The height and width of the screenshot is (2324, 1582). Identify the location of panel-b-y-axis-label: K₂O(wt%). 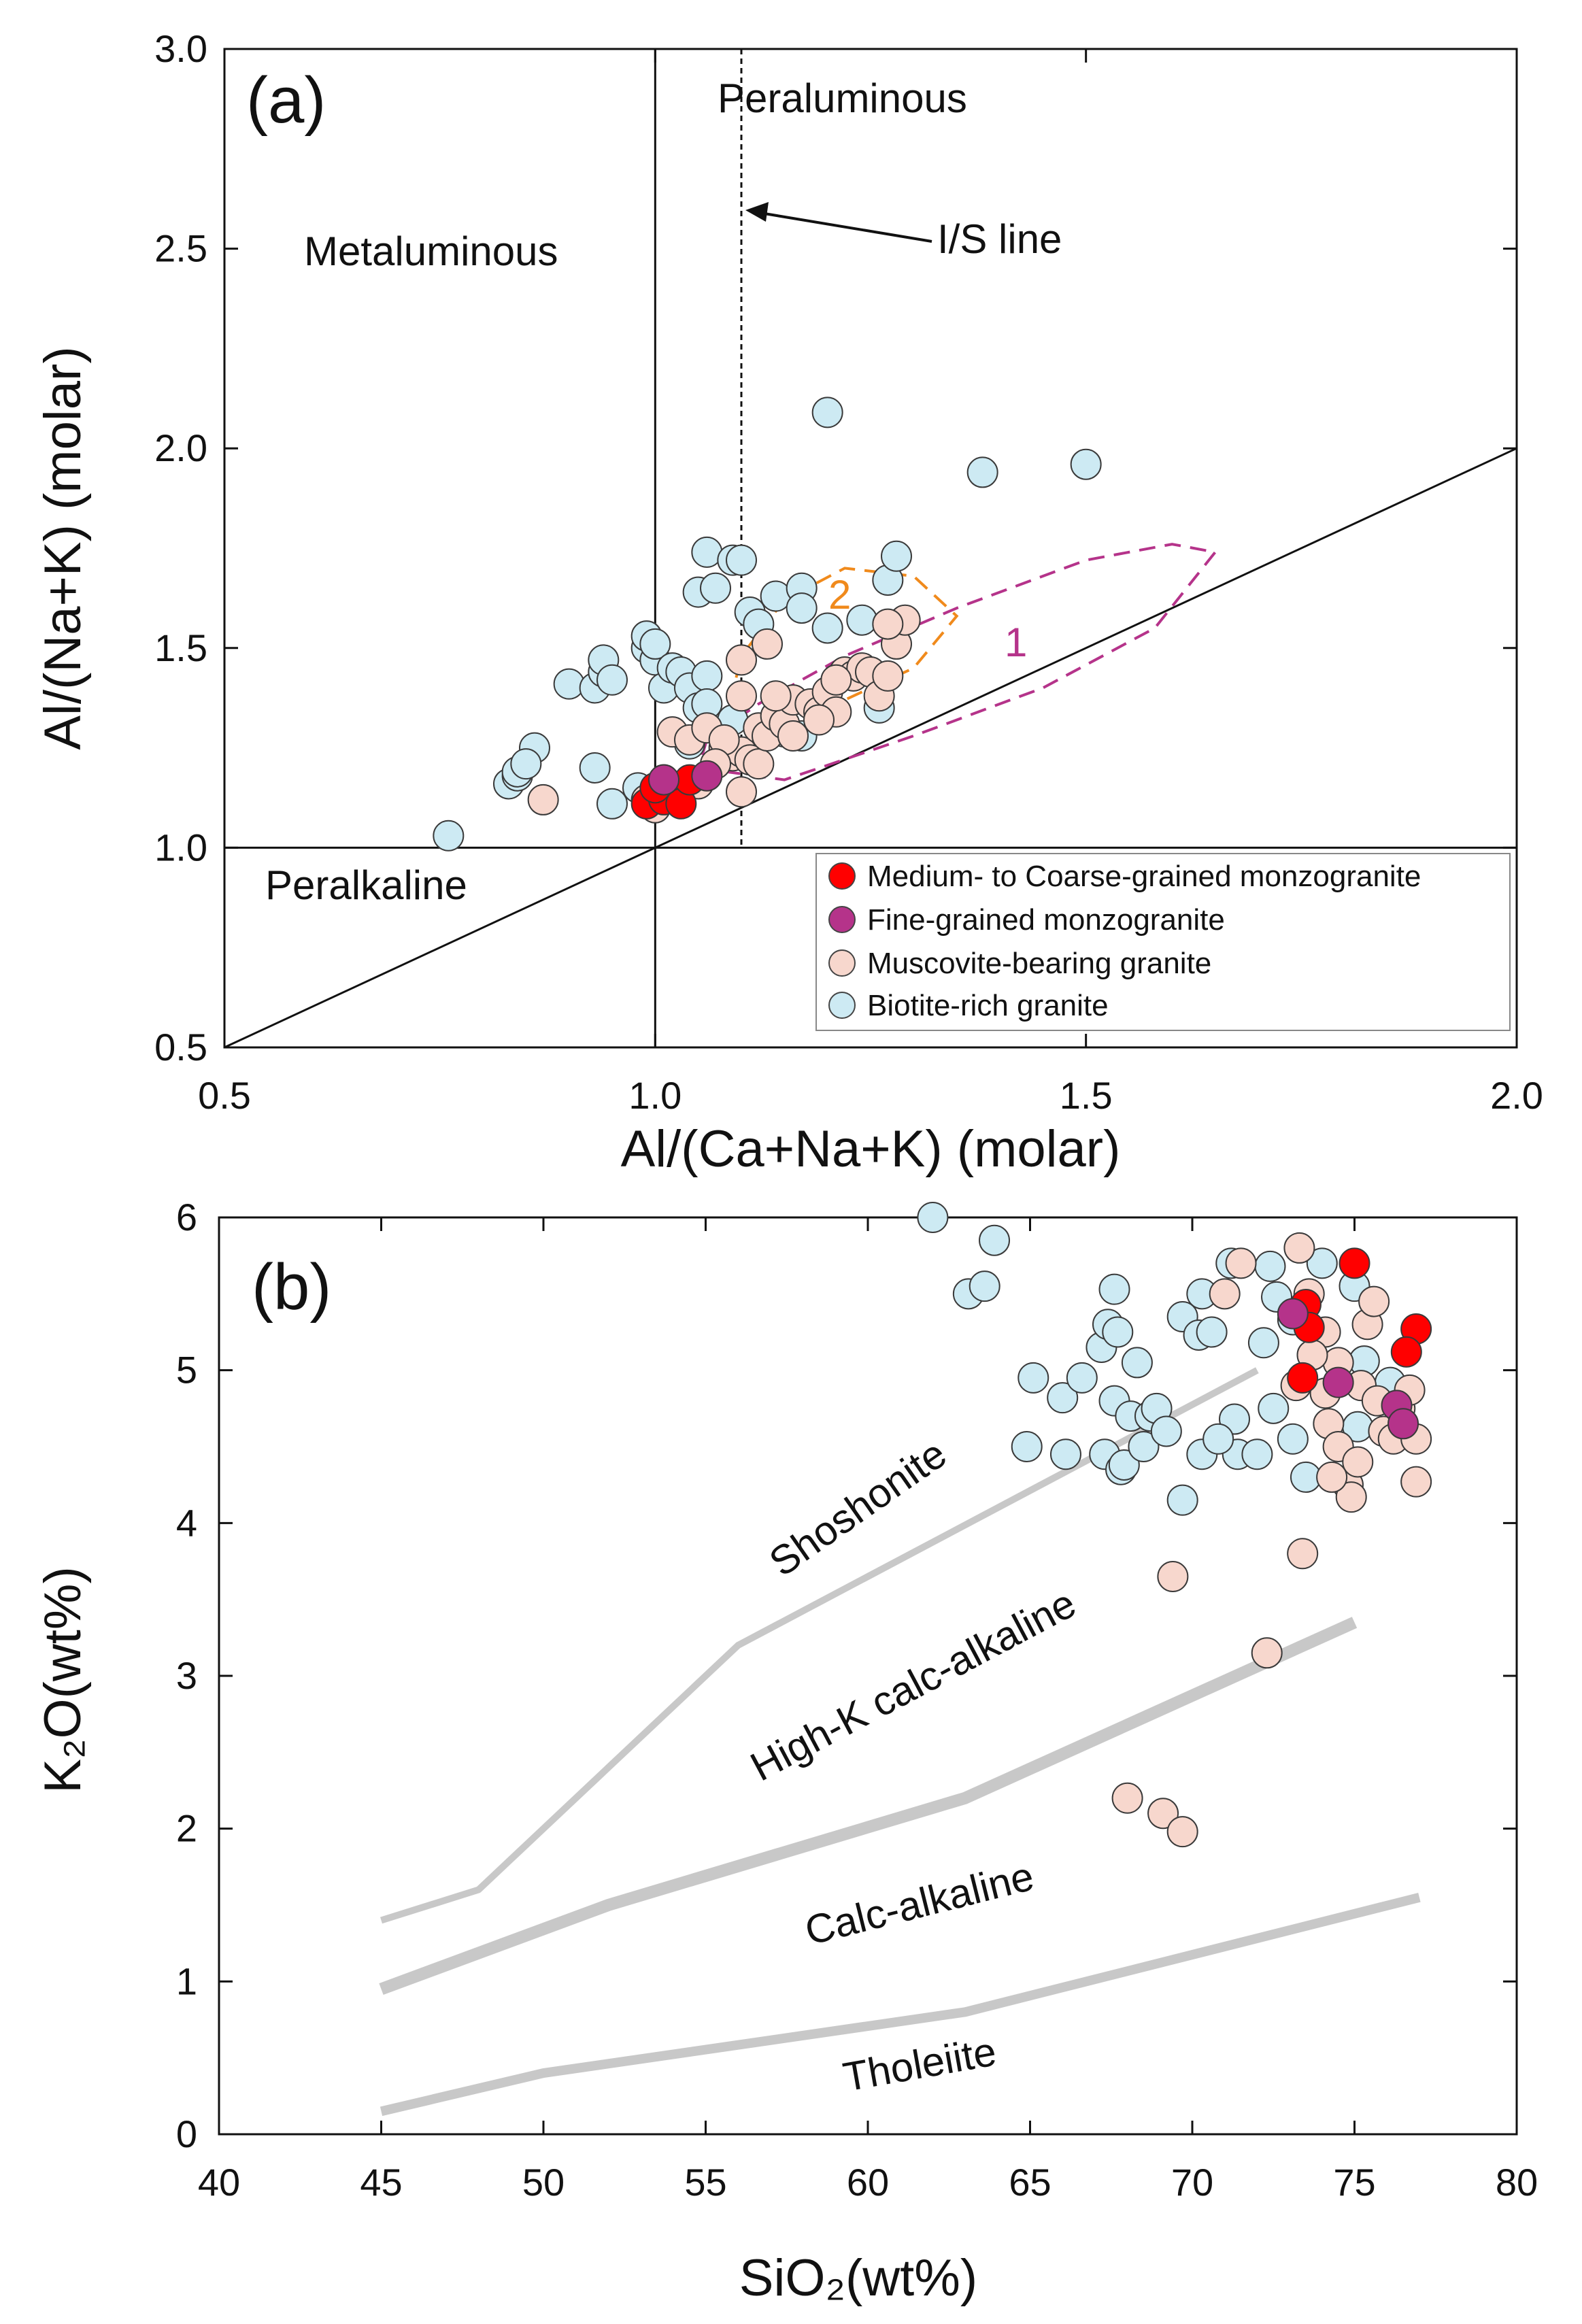
(63, 1679).